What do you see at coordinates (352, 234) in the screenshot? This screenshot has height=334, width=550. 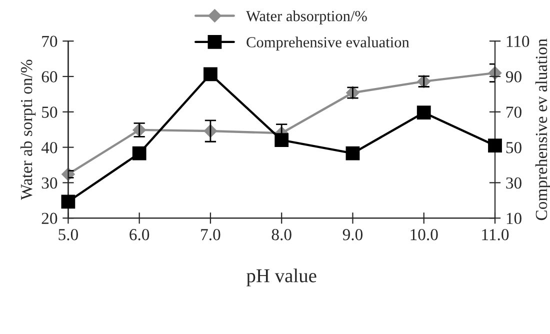 I see `x-tick-label: 9.0` at bounding box center [352, 234].